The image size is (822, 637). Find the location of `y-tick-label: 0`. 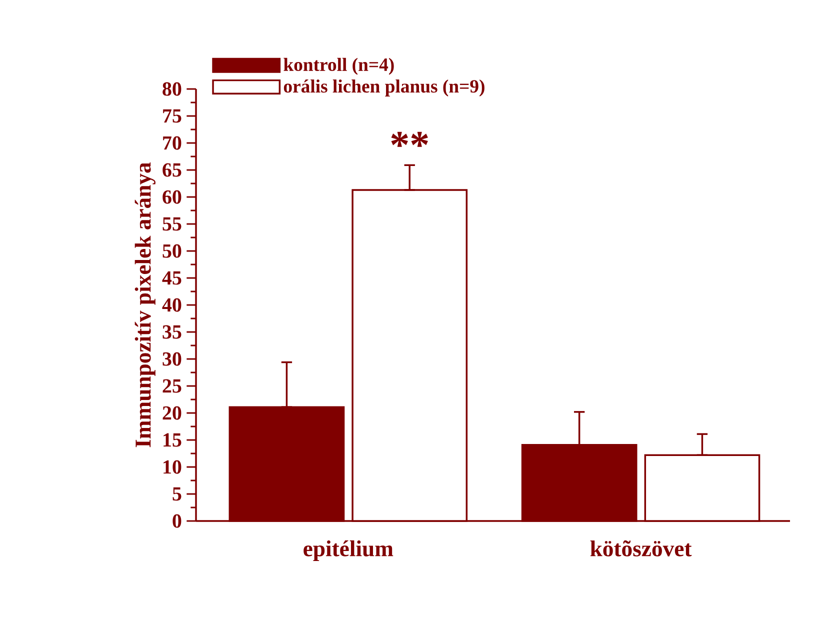

y-tick-label: 0 is located at coordinates (177, 521).